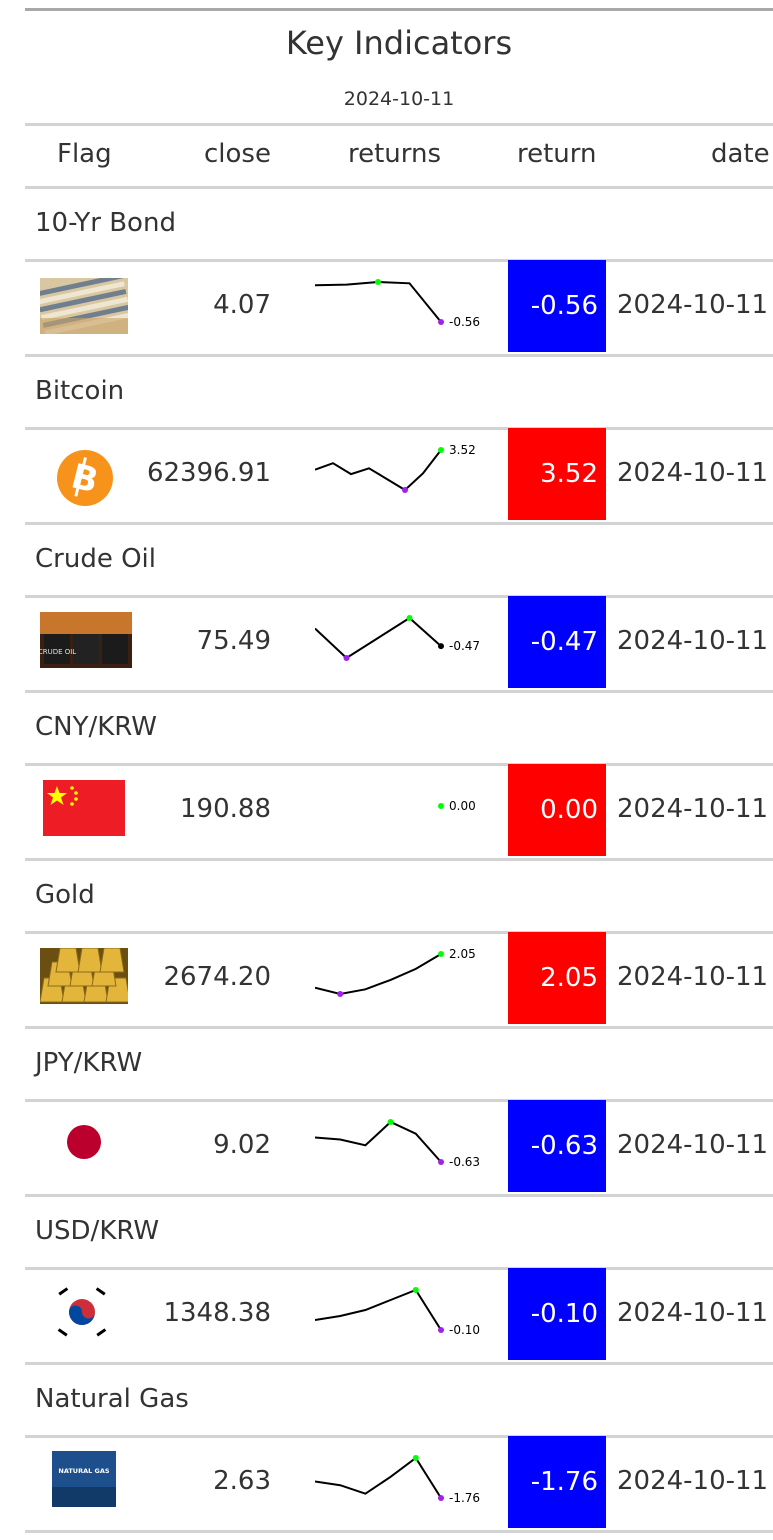 Image resolution: width=773 pixels, height=1540 pixels. Describe the element at coordinates (557, 474) in the screenshot. I see `return-badge: 3.52` at that location.